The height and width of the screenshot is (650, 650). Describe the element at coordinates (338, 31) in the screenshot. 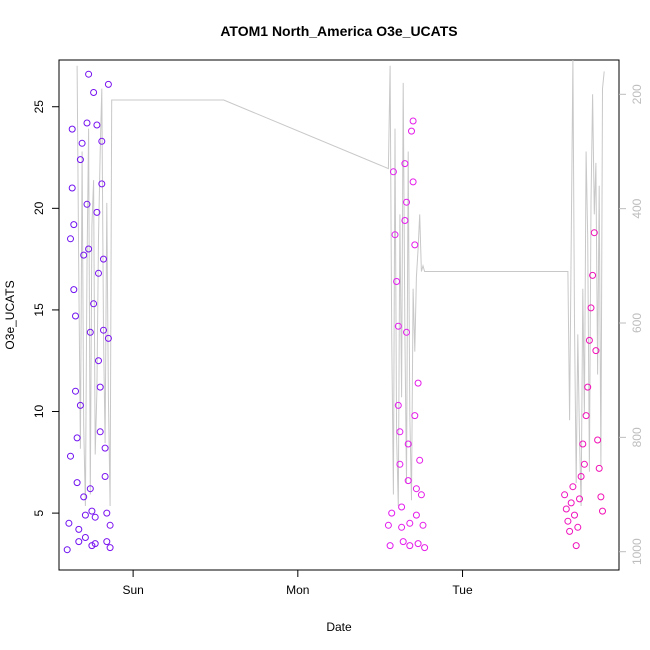

I see `chart-title: ATOM1 North_America O3e_UCATS` at that location.